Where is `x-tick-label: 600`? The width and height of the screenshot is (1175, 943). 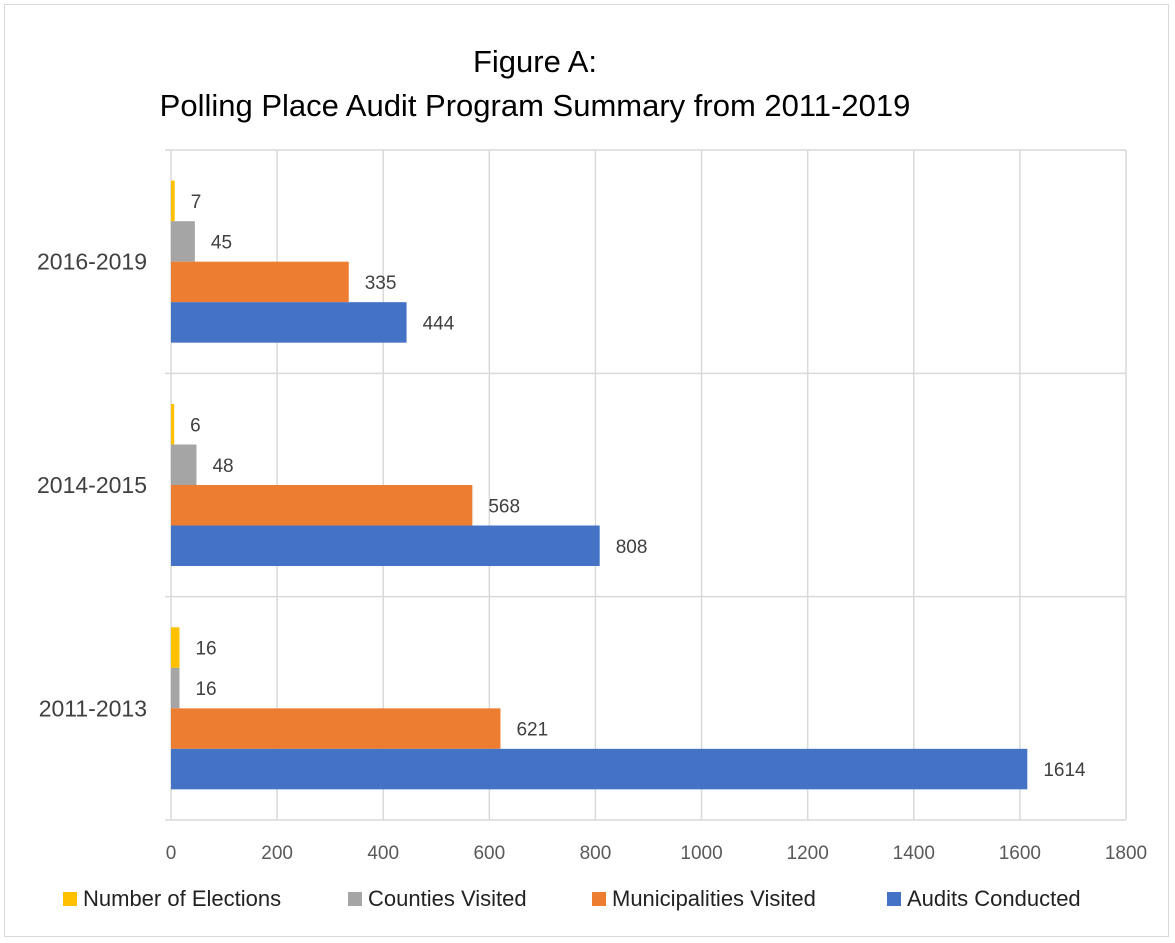 x-tick-label: 600 is located at coordinates (489, 853).